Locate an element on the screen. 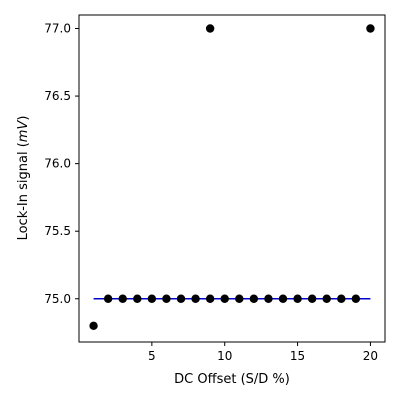  y-axis-label: Lock-In signal (mV) is located at coordinates (23, 178).